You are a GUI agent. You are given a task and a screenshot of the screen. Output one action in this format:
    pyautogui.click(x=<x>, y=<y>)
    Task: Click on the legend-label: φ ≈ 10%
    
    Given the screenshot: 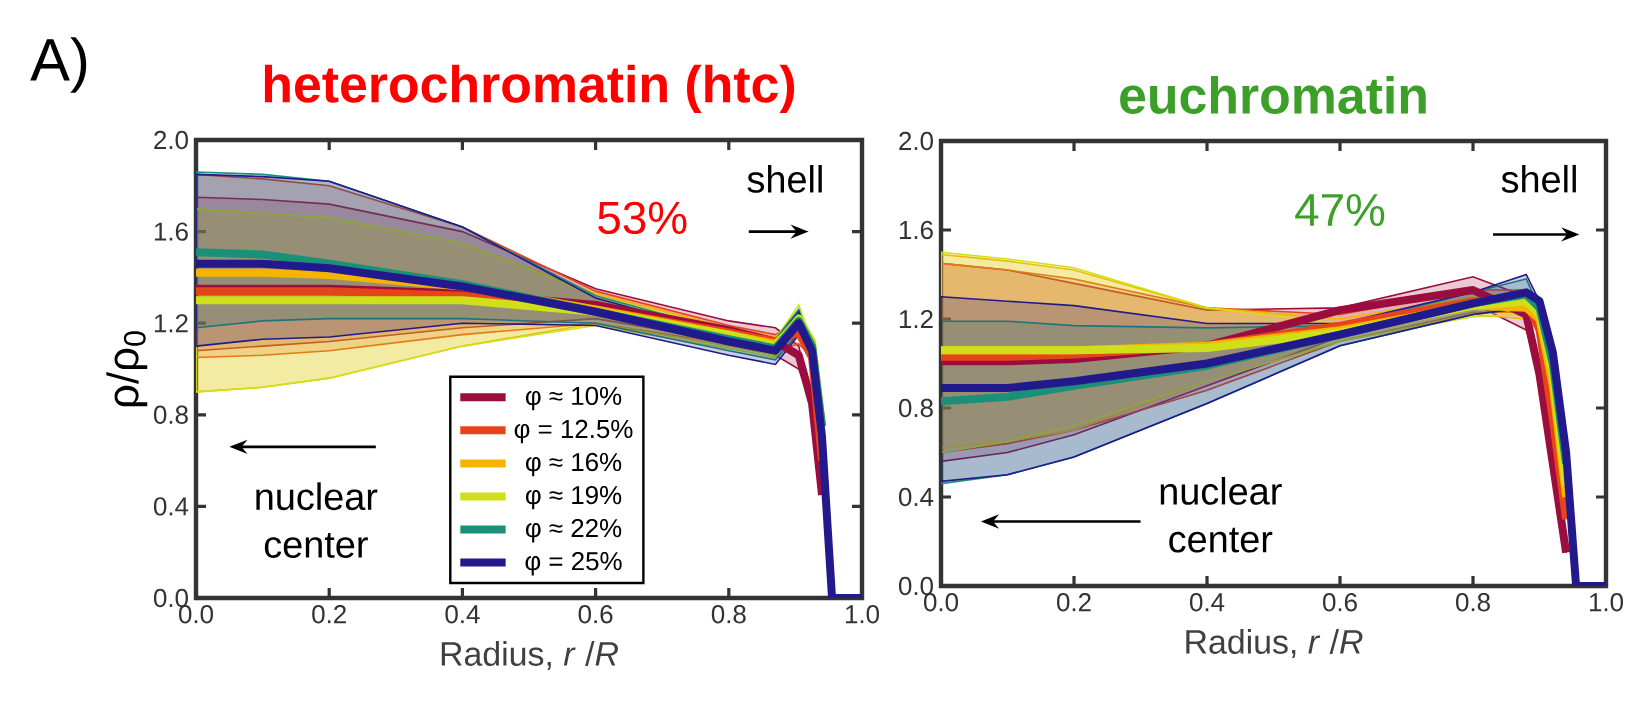 What is the action you would take?
    pyautogui.click(x=573, y=398)
    